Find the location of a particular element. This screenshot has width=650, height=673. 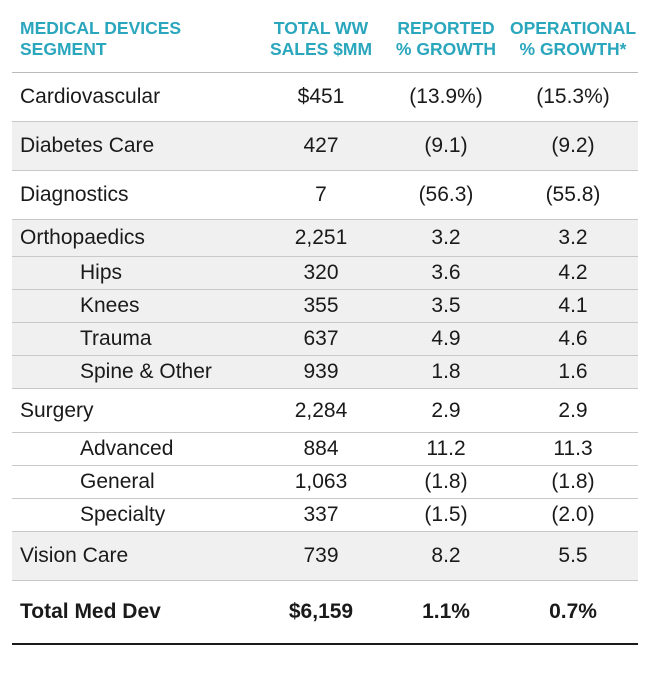

row-reported: 1.8 is located at coordinates (446, 371).